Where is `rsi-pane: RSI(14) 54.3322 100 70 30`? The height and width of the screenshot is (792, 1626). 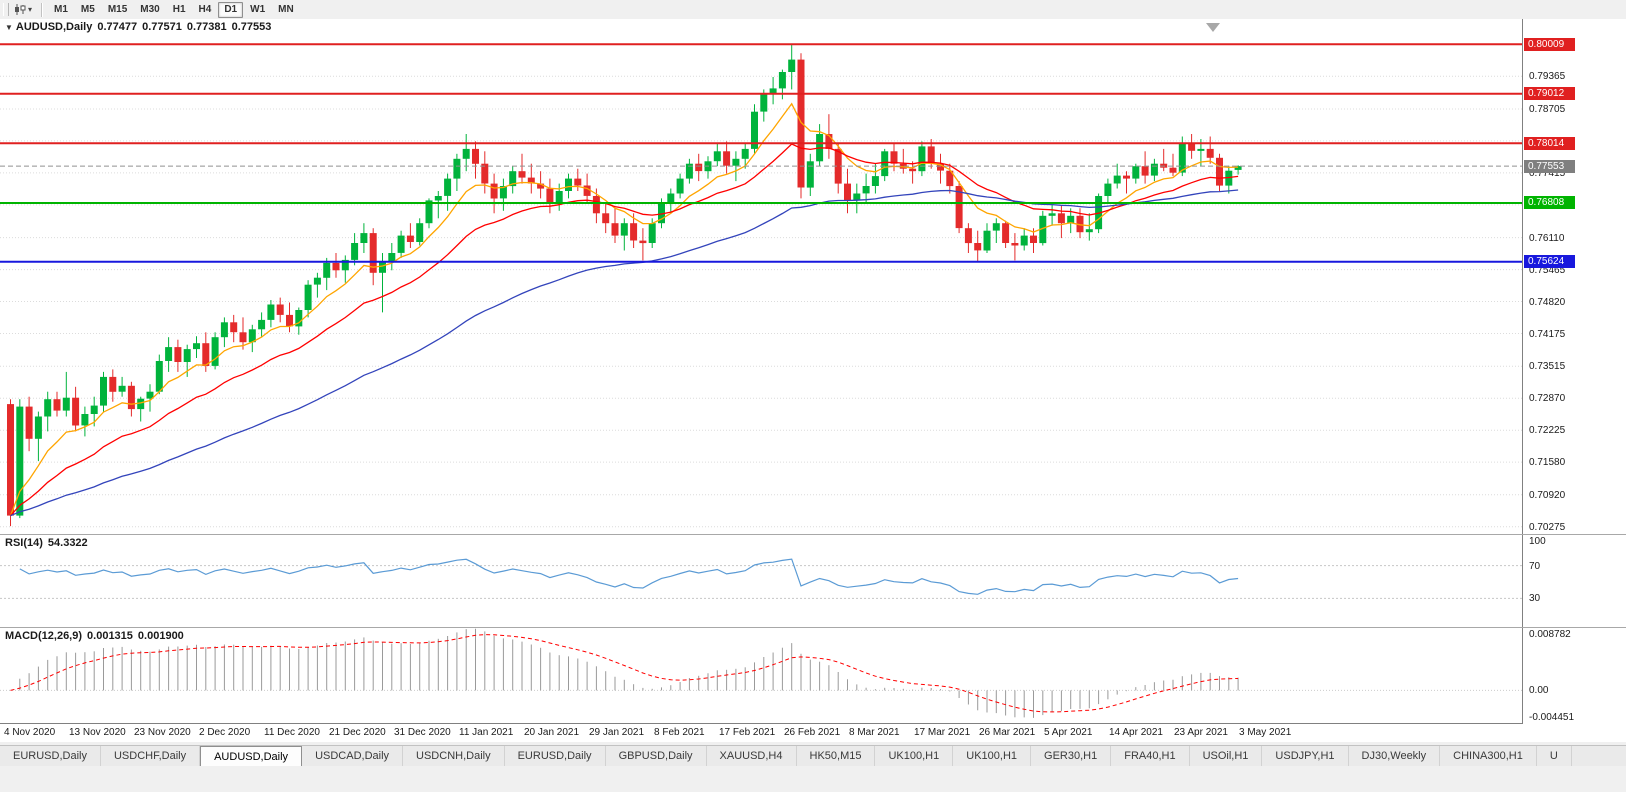 rsi-pane: RSI(14) 54.3322 100 70 30 is located at coordinates (813, 580).